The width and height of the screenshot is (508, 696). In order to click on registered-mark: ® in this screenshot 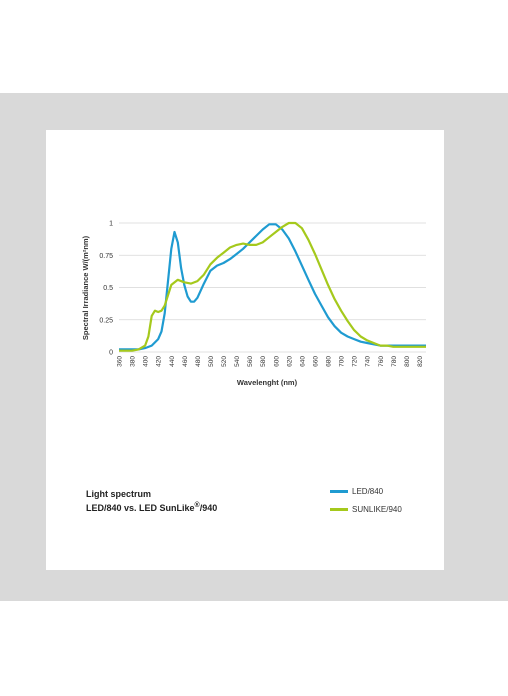, I will do `click(197, 505)`.